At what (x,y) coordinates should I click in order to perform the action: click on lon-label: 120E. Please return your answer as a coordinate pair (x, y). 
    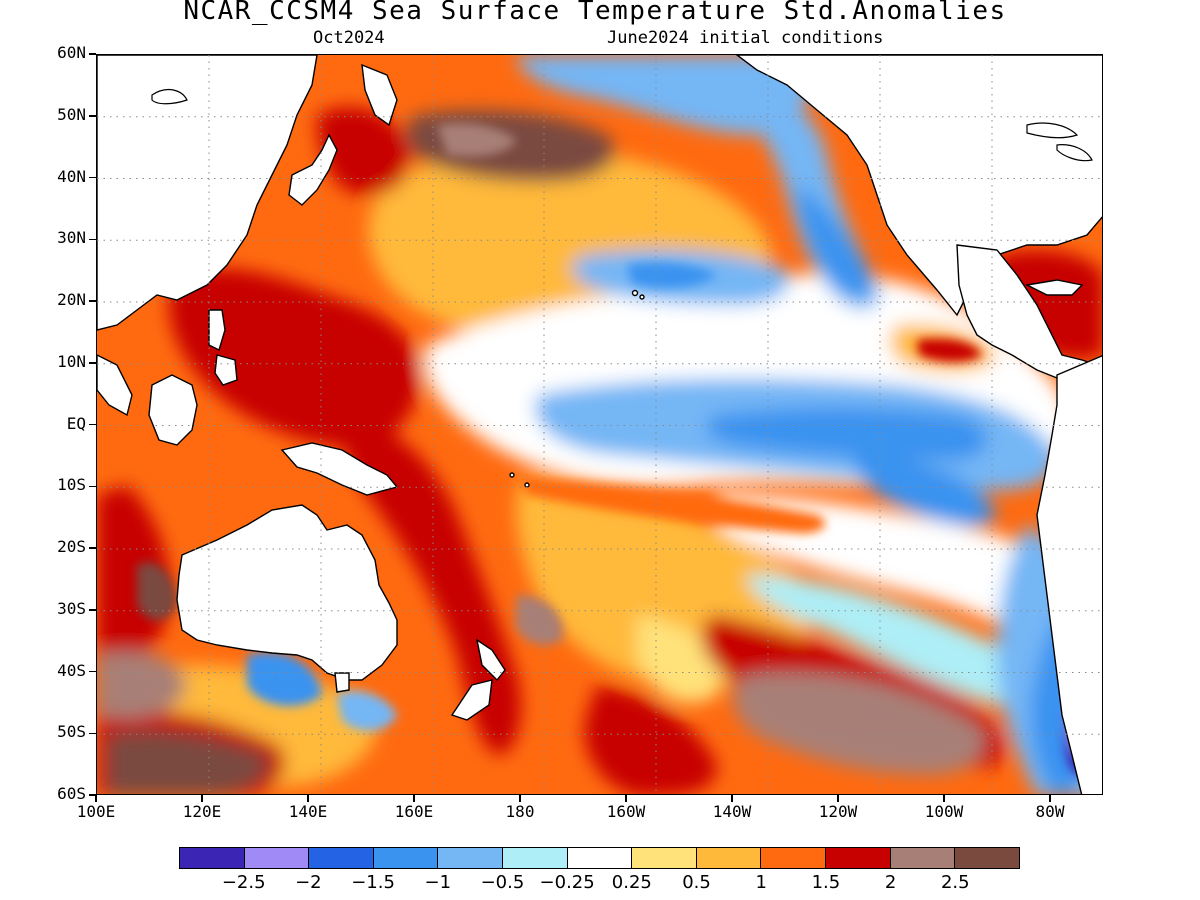
    Looking at the image, I should click on (202, 811).